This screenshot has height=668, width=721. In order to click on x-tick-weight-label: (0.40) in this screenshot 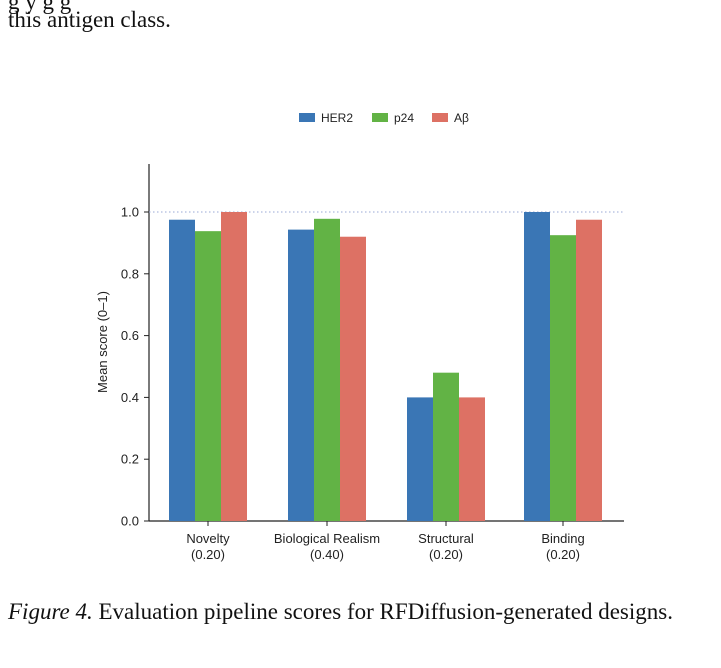, I will do `click(327, 554)`.